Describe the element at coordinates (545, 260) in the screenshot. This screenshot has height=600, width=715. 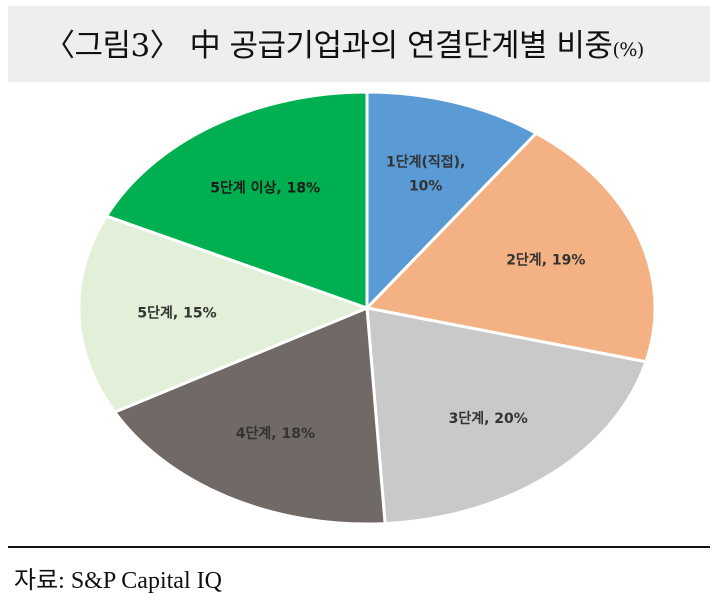
I see `pie-slice-label-2: 2단계, 19%` at that location.